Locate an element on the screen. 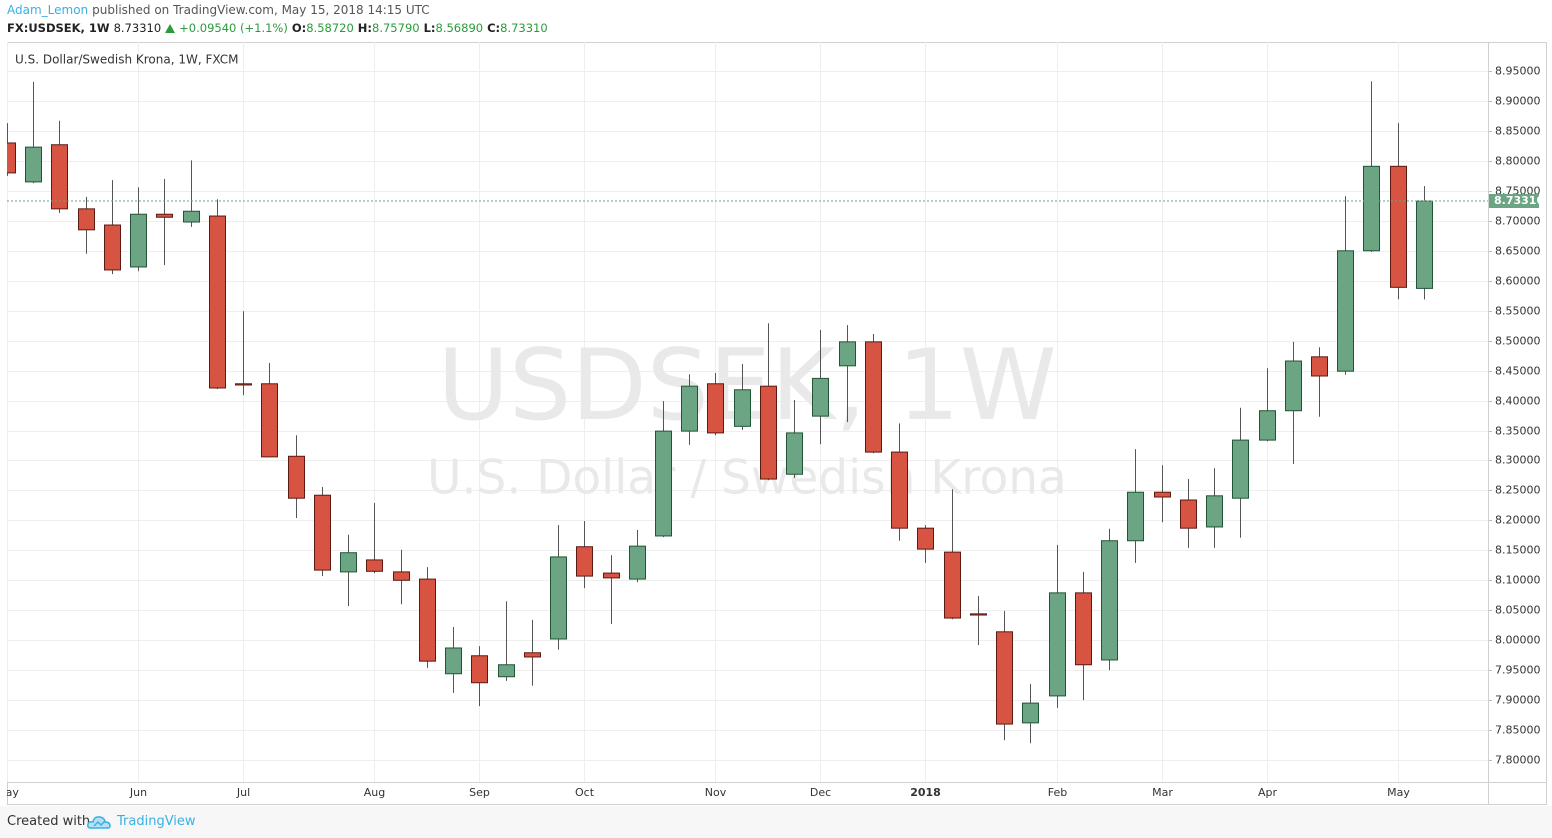 The image size is (1552, 838). y-tick-label: 8.30000 is located at coordinates (1518, 460).